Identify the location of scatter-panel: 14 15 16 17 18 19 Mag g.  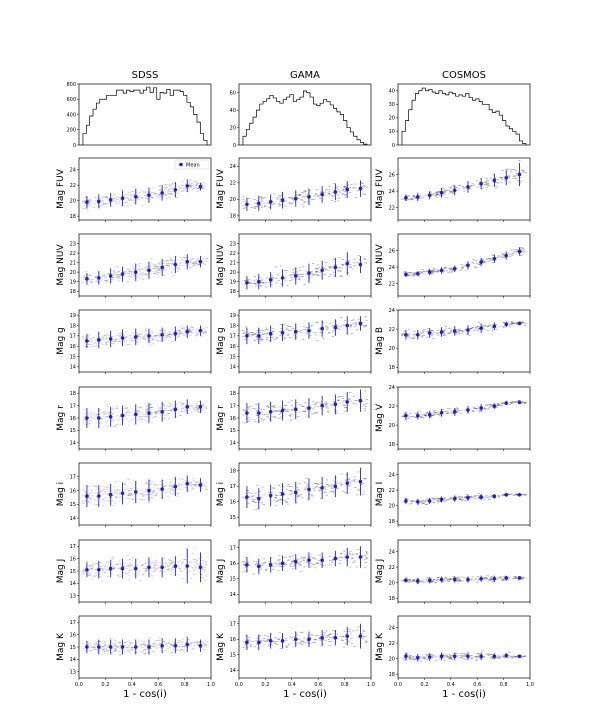
(134, 341).